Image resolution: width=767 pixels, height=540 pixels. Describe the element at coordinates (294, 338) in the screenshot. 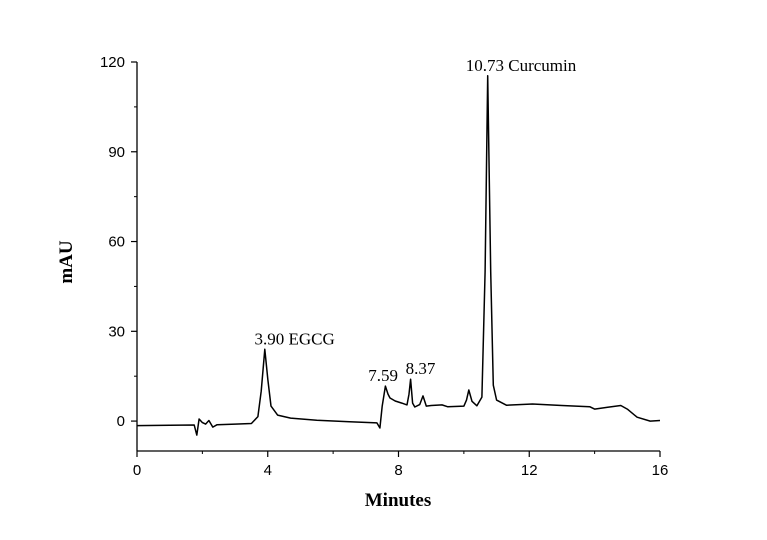

I see `peak-label: 3.90 EGCG` at that location.